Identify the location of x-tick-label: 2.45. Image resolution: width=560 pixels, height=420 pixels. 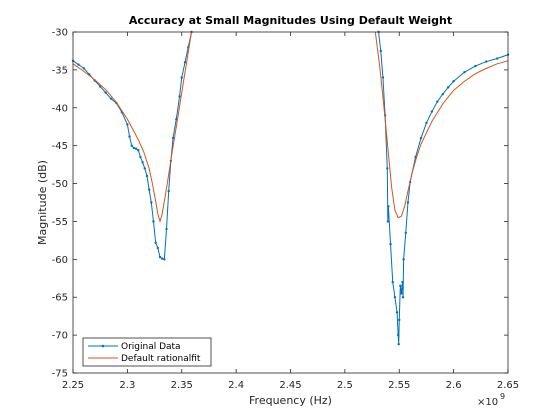
(290, 385).